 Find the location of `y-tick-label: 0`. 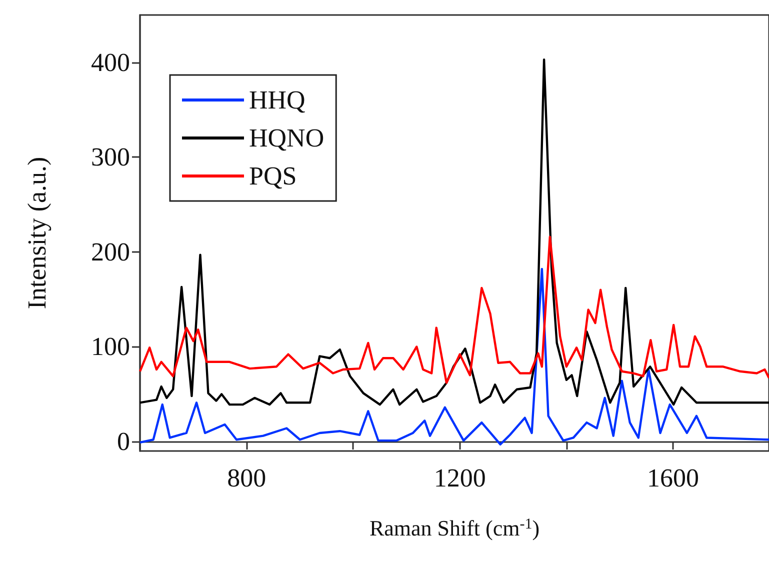

y-tick-label: 0 is located at coordinates (123, 441).